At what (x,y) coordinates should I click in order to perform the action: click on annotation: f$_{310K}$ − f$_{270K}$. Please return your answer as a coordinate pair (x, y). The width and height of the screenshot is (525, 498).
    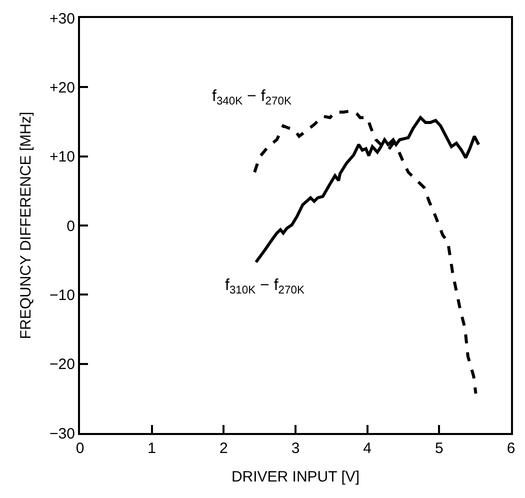
    Looking at the image, I should click on (265, 286).